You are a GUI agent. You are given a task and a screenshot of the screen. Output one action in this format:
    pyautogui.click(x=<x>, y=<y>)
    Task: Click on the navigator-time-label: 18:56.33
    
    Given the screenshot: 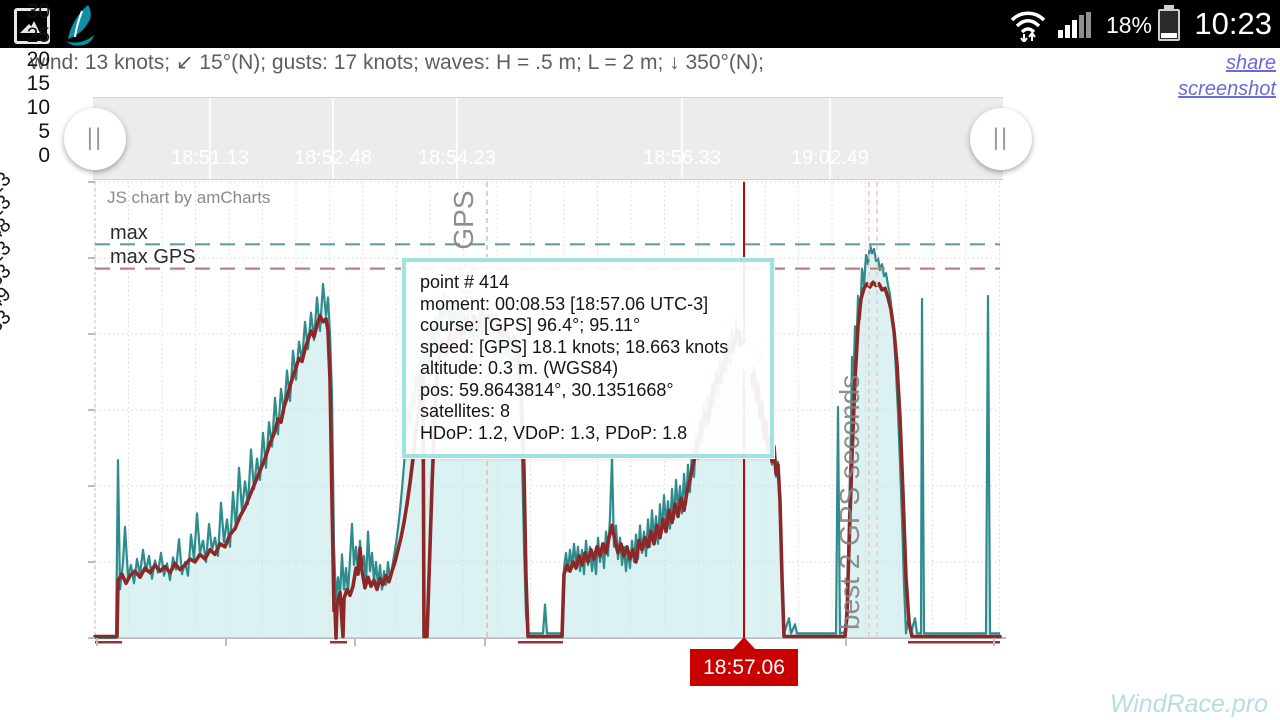 What is the action you would take?
    pyautogui.click(x=682, y=158)
    